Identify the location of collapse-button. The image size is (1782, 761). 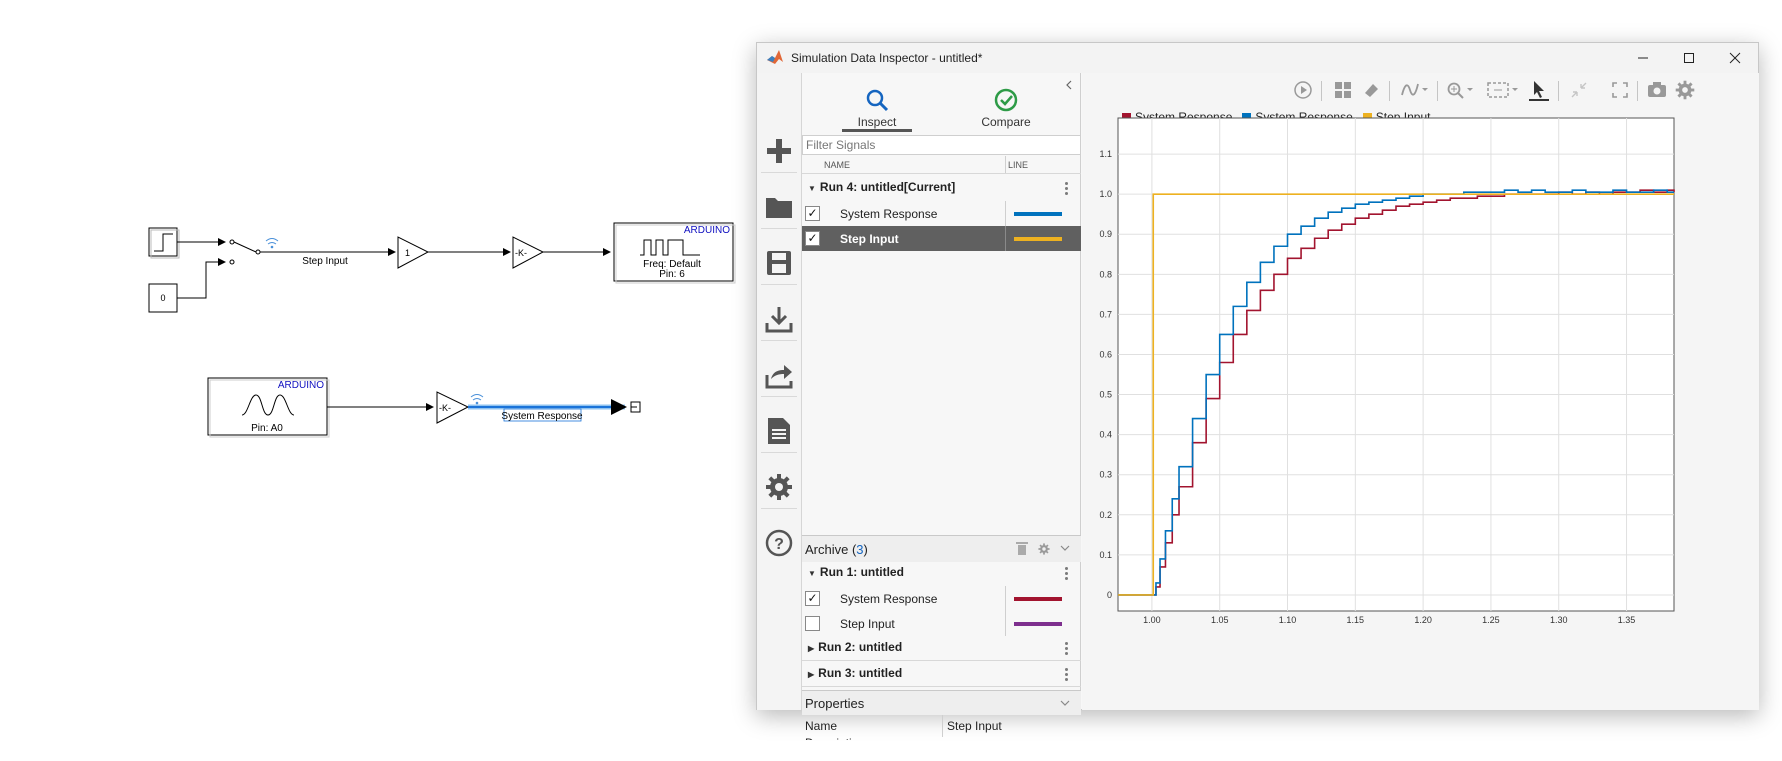
(1579, 90).